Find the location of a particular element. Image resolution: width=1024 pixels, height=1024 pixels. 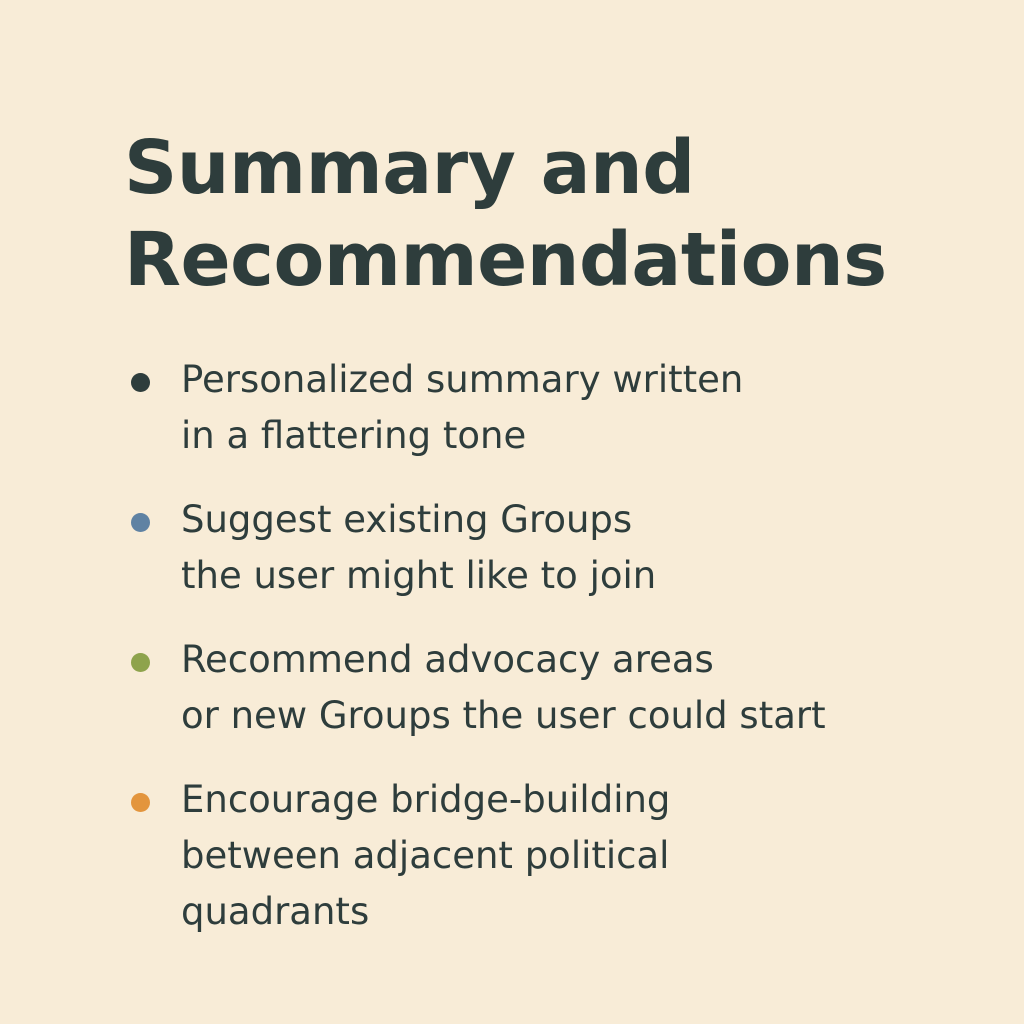

list-item-line: Recommend advocacy areas is located at coordinates (447, 659).